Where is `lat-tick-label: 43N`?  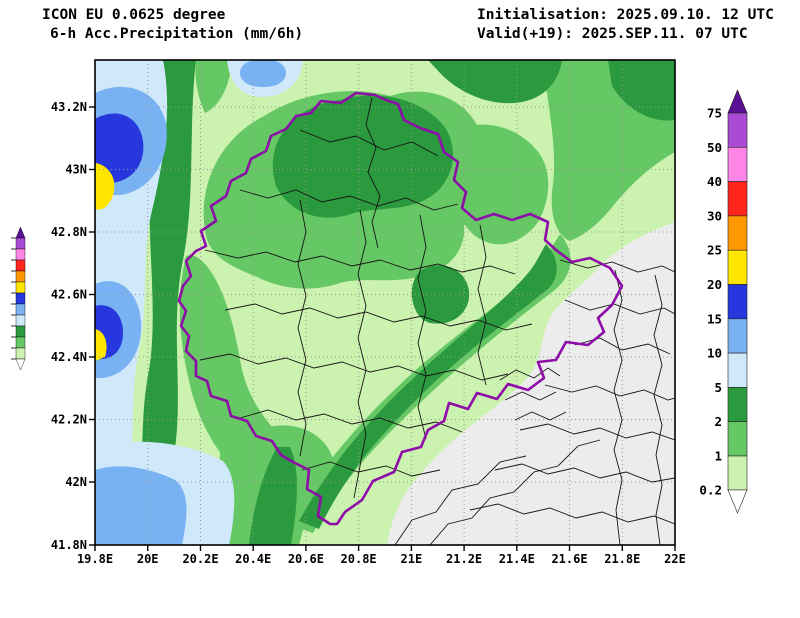 lat-tick-label: 43N is located at coordinates (76, 170).